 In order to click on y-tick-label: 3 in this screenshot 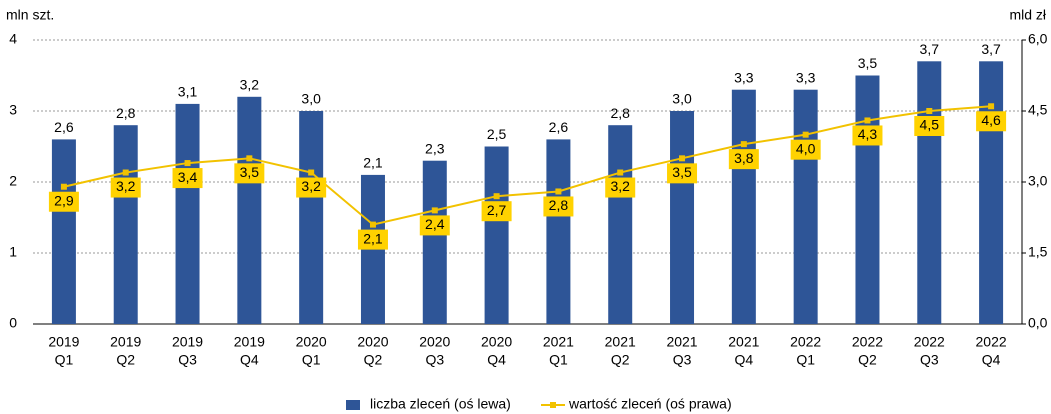, I will do `click(13, 110)`.